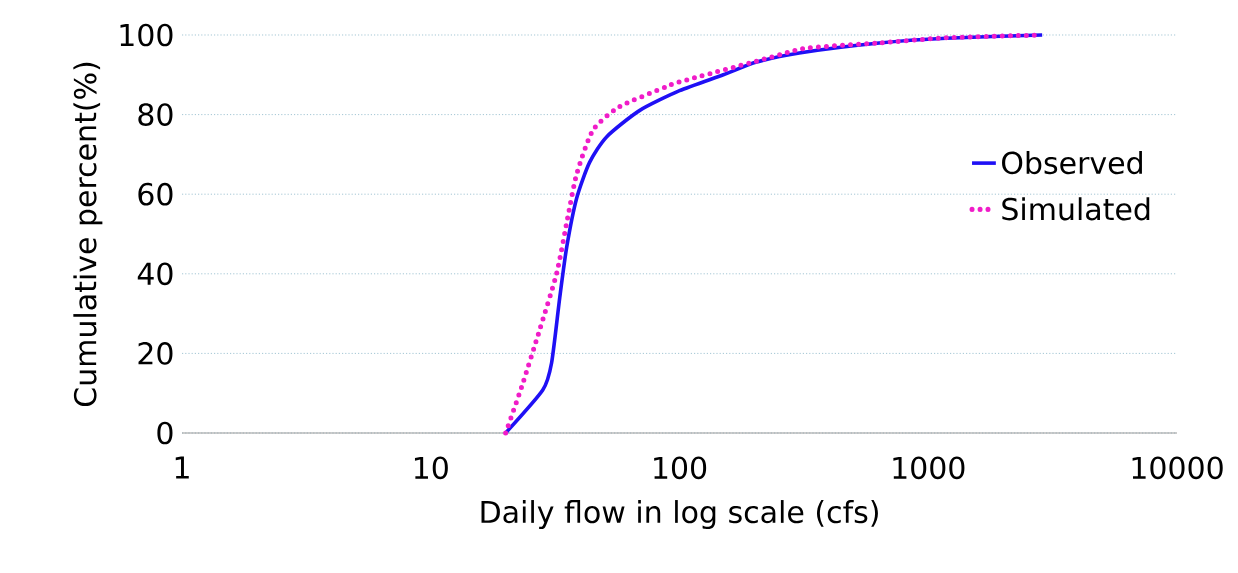 This screenshot has height=573, width=1238. I want to click on x-tick-label: 100, so click(680, 468).